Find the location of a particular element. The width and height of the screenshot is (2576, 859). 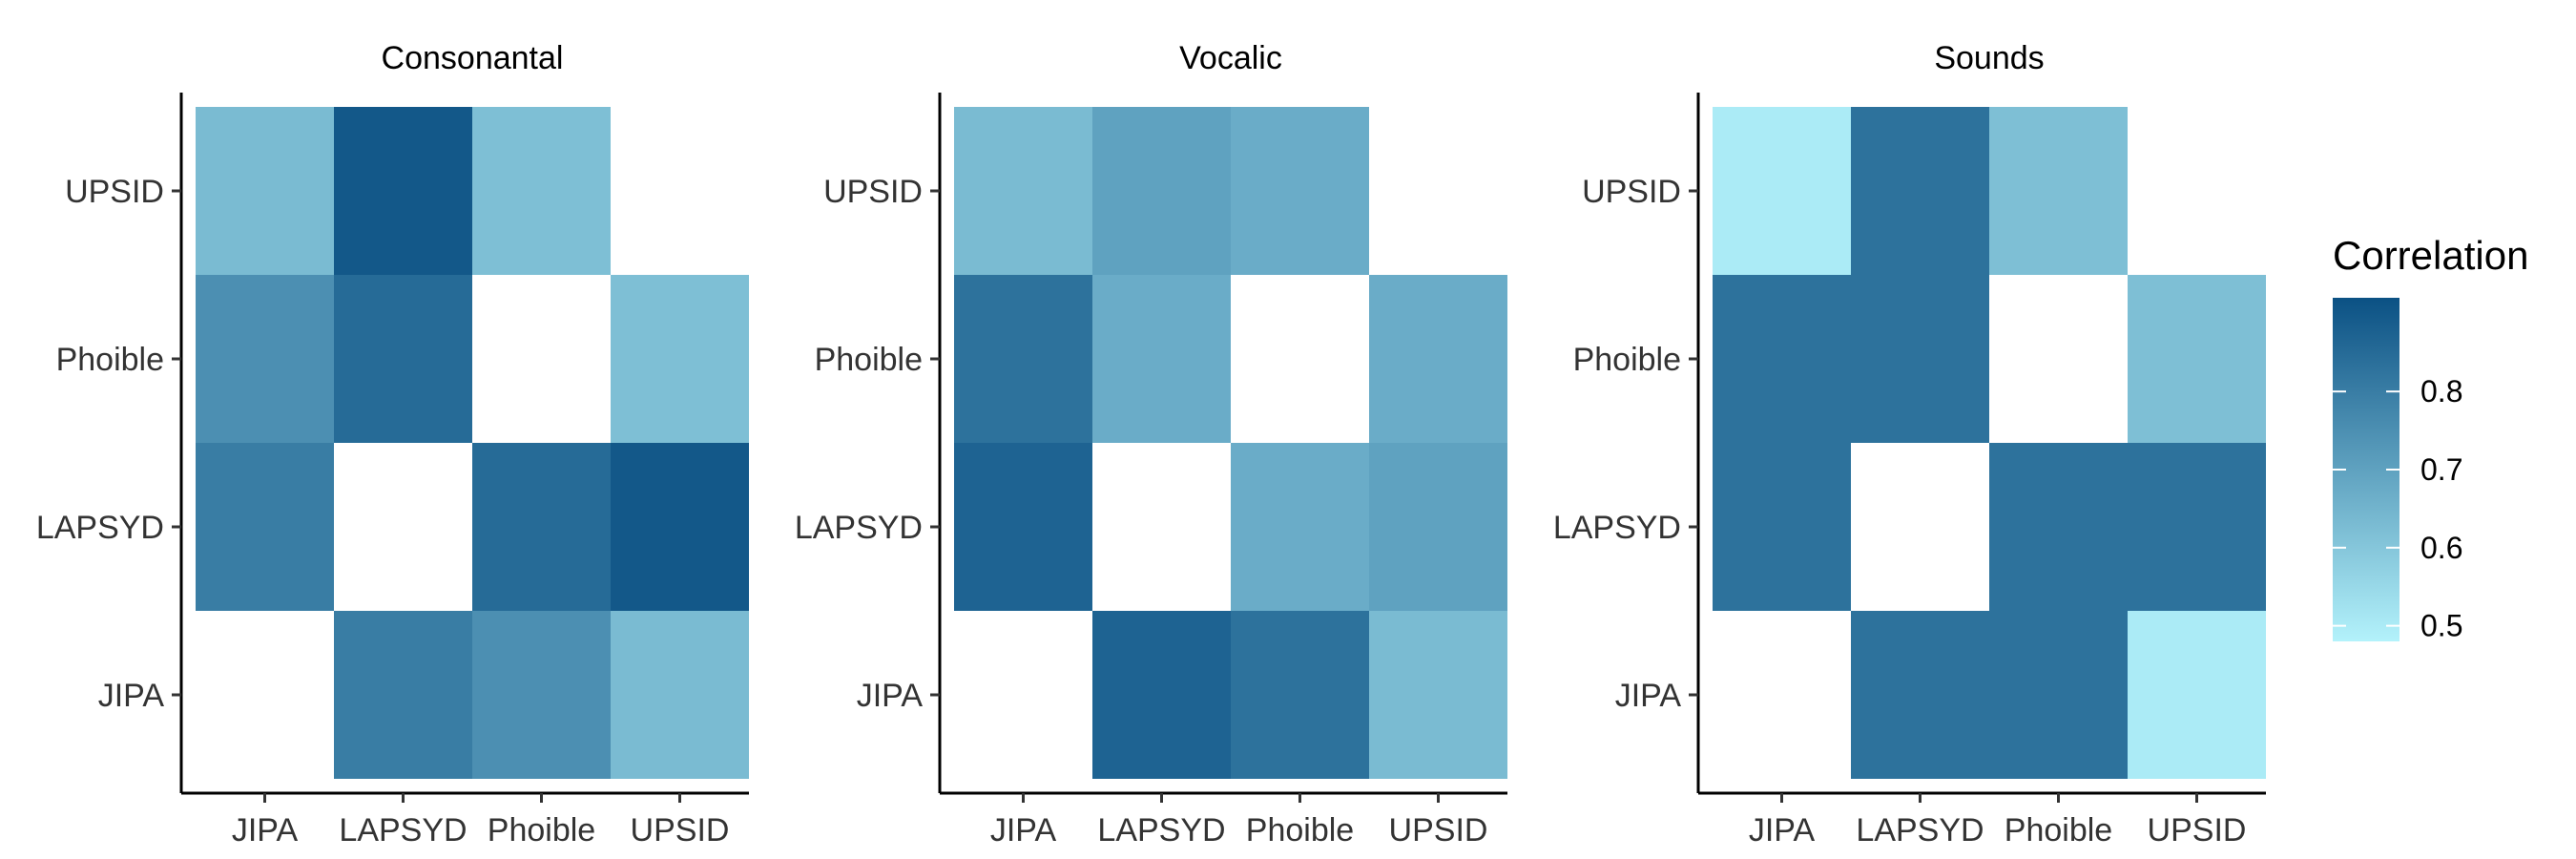

colorbar-label: 0.8 is located at coordinates (2441, 391).